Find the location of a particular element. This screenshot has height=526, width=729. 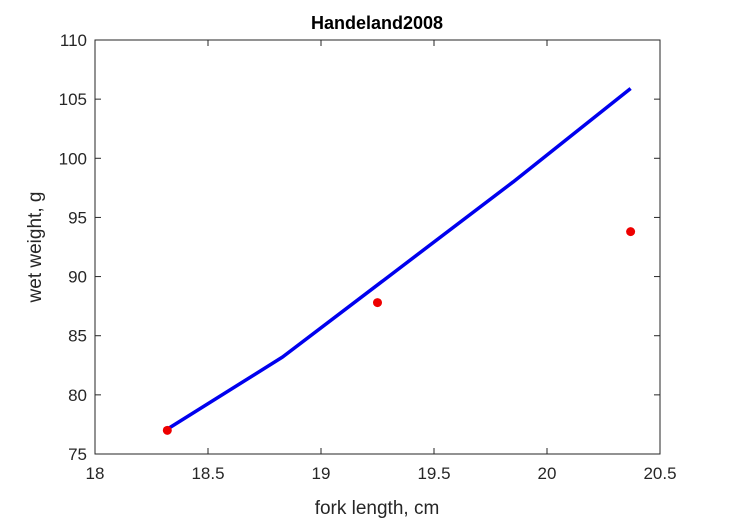

x-tick-label: 20 is located at coordinates (547, 473).